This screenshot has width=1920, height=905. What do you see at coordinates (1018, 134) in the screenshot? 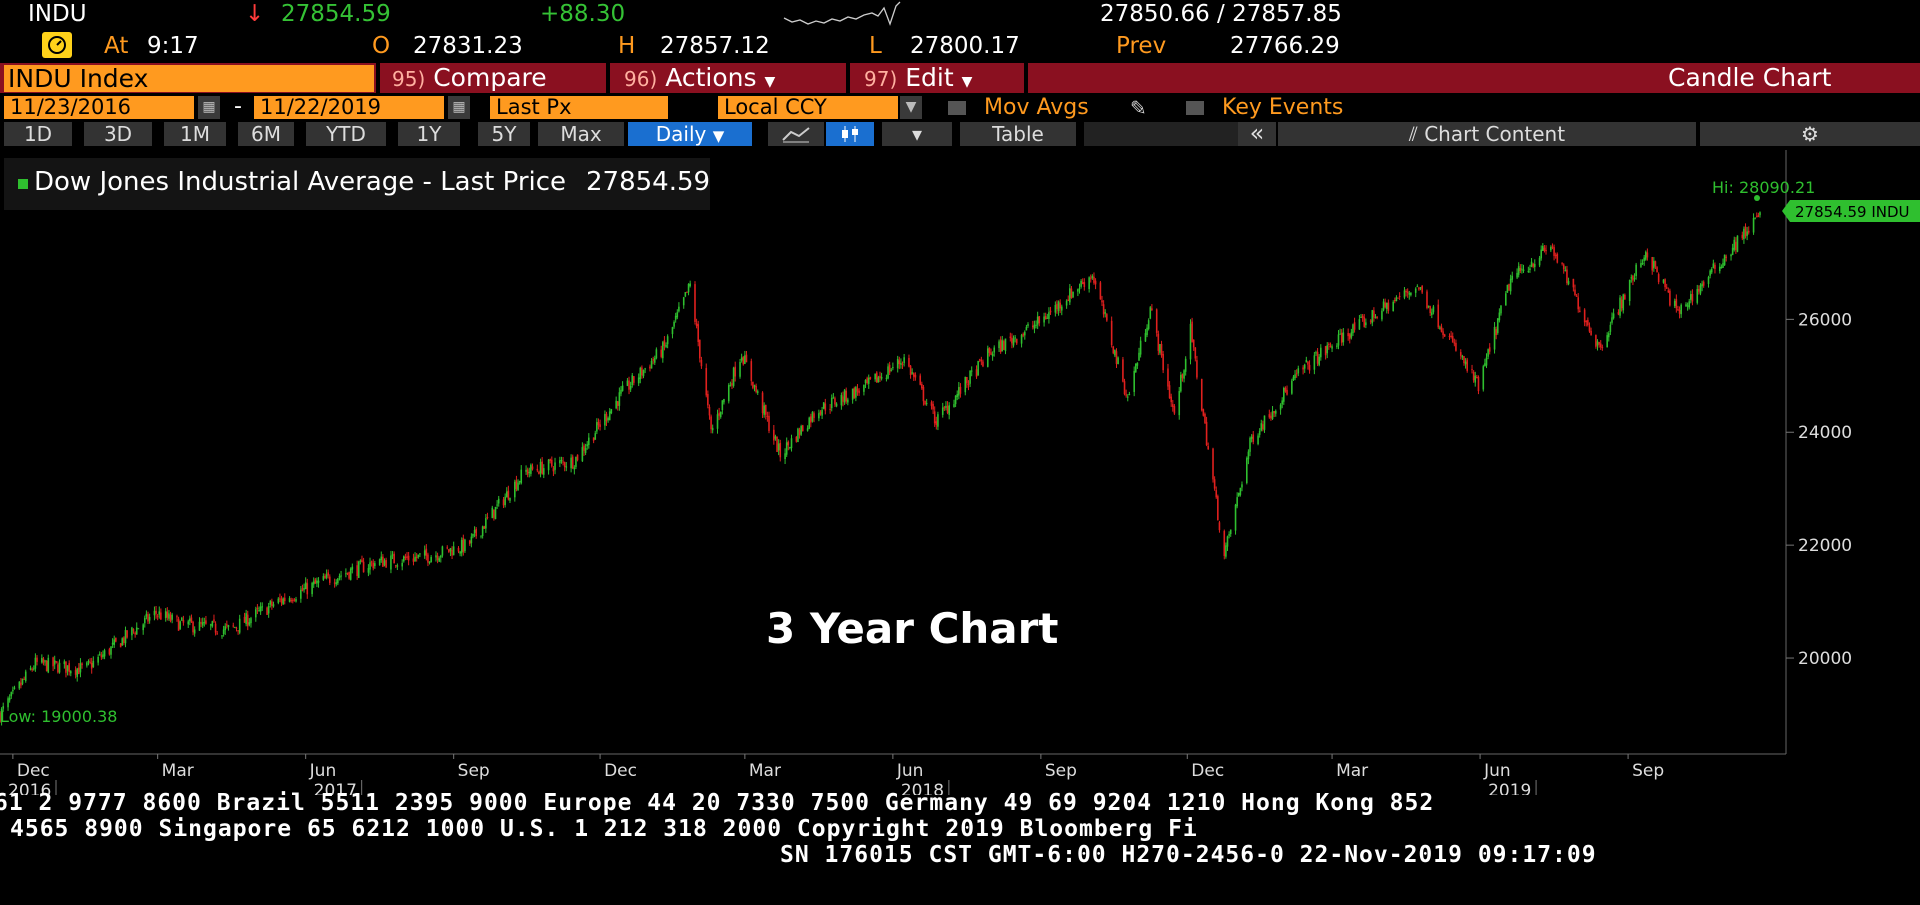
I see `table-button: Table` at bounding box center [1018, 134].